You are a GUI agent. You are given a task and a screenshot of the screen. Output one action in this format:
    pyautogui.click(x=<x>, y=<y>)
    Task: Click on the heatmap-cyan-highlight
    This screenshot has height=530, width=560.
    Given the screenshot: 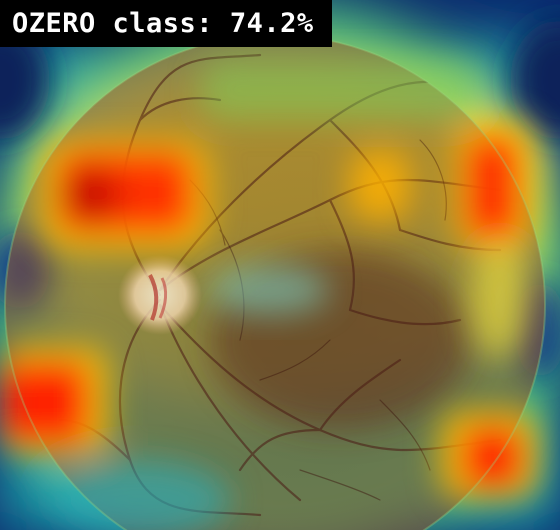 What is the action you would take?
    pyautogui.click(x=270, y=290)
    